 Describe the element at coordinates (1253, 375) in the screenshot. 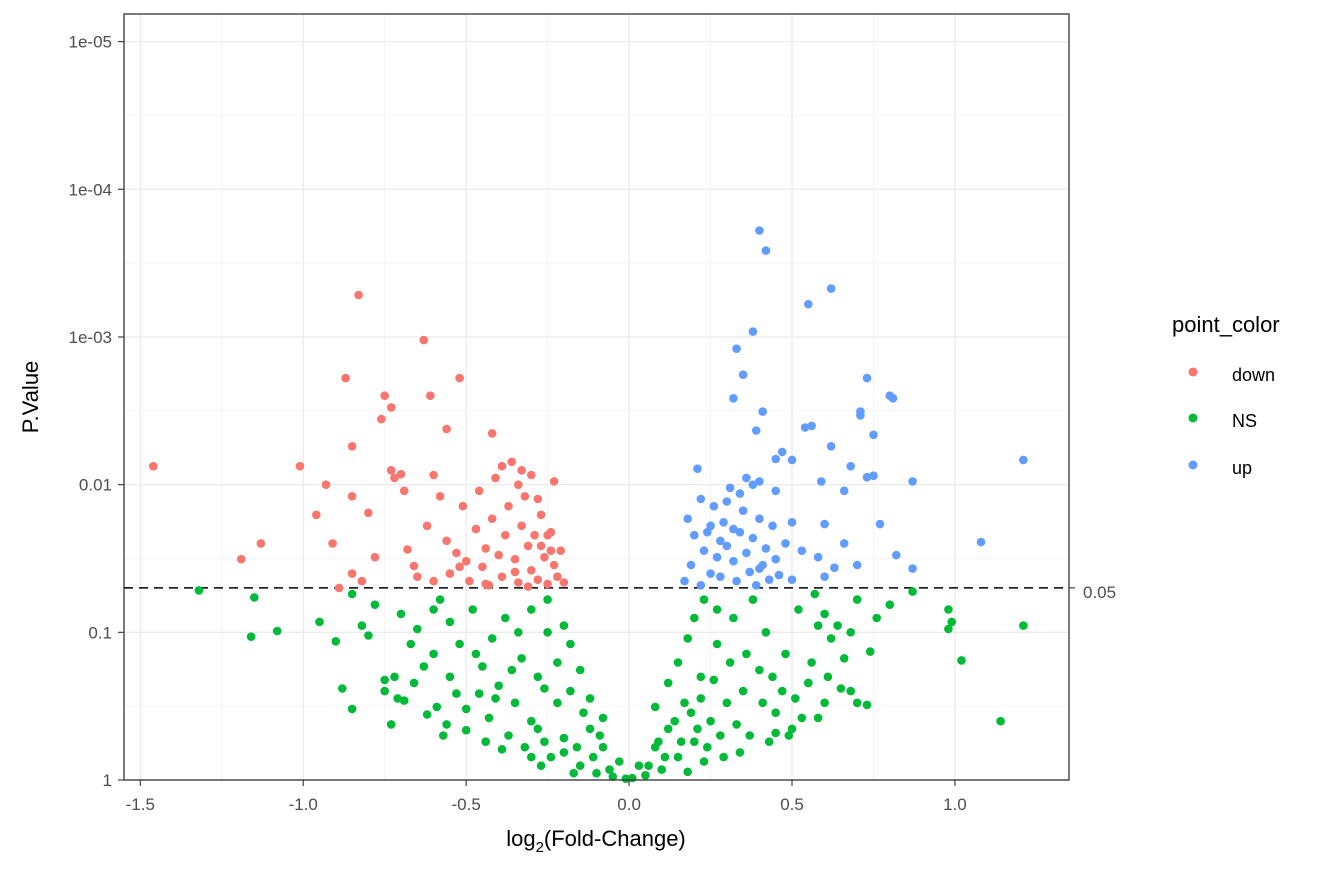

I see `legend-label-down: down` at that location.